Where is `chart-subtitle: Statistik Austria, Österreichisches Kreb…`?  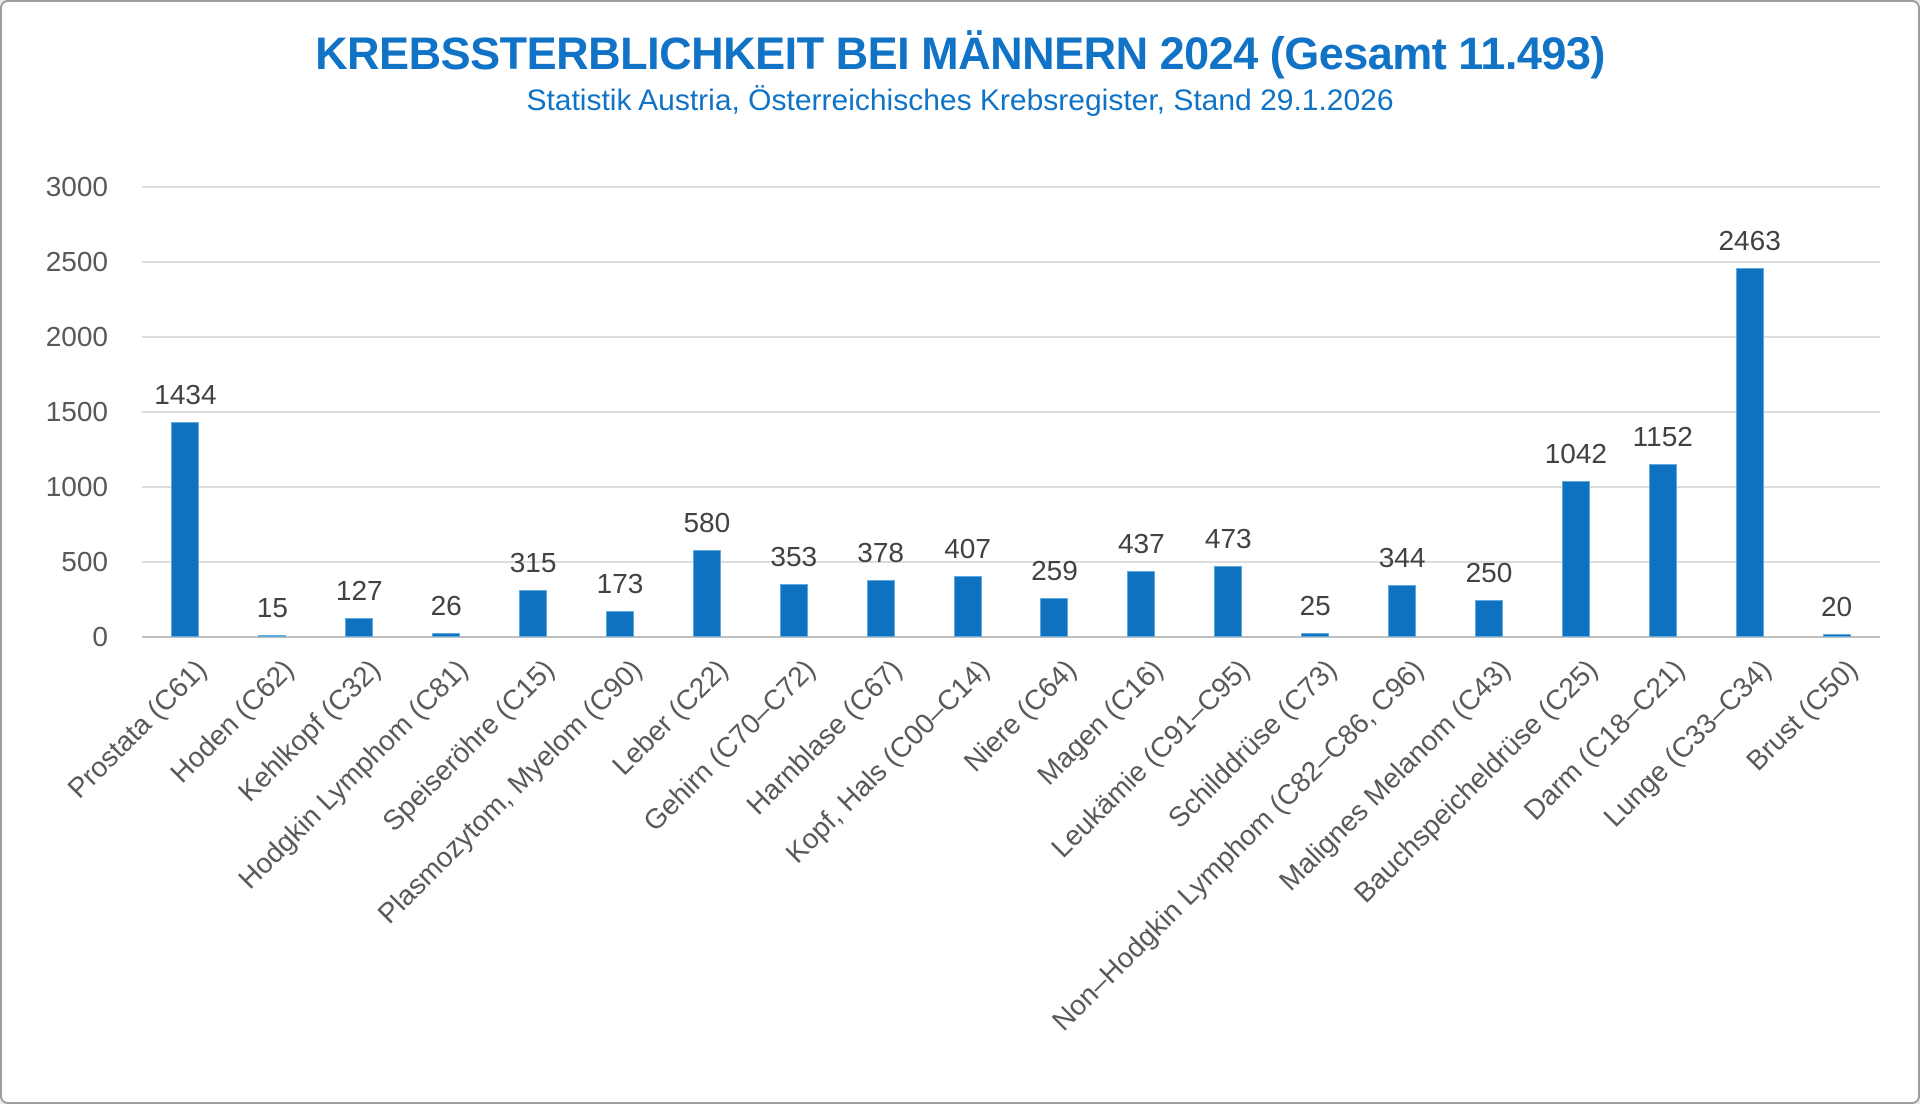 chart-subtitle: Statistik Austria, Österreichisches Kreb… is located at coordinates (960, 100).